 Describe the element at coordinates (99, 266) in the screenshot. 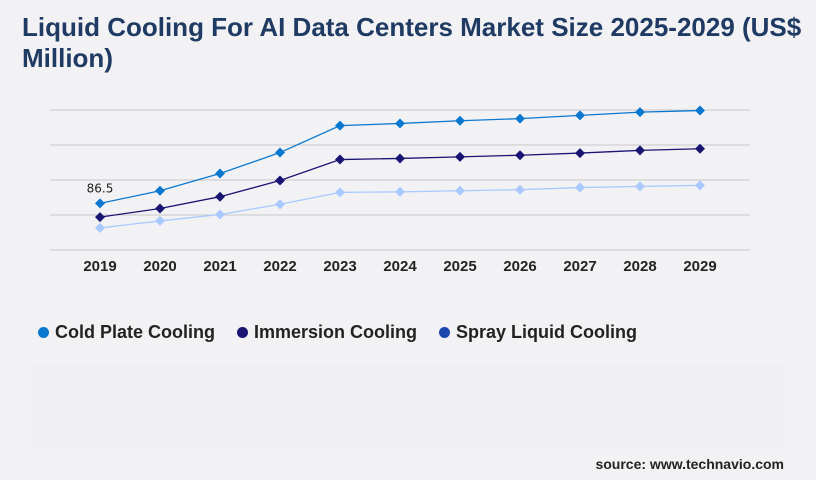

I see `x-tick-label: 2019` at that location.